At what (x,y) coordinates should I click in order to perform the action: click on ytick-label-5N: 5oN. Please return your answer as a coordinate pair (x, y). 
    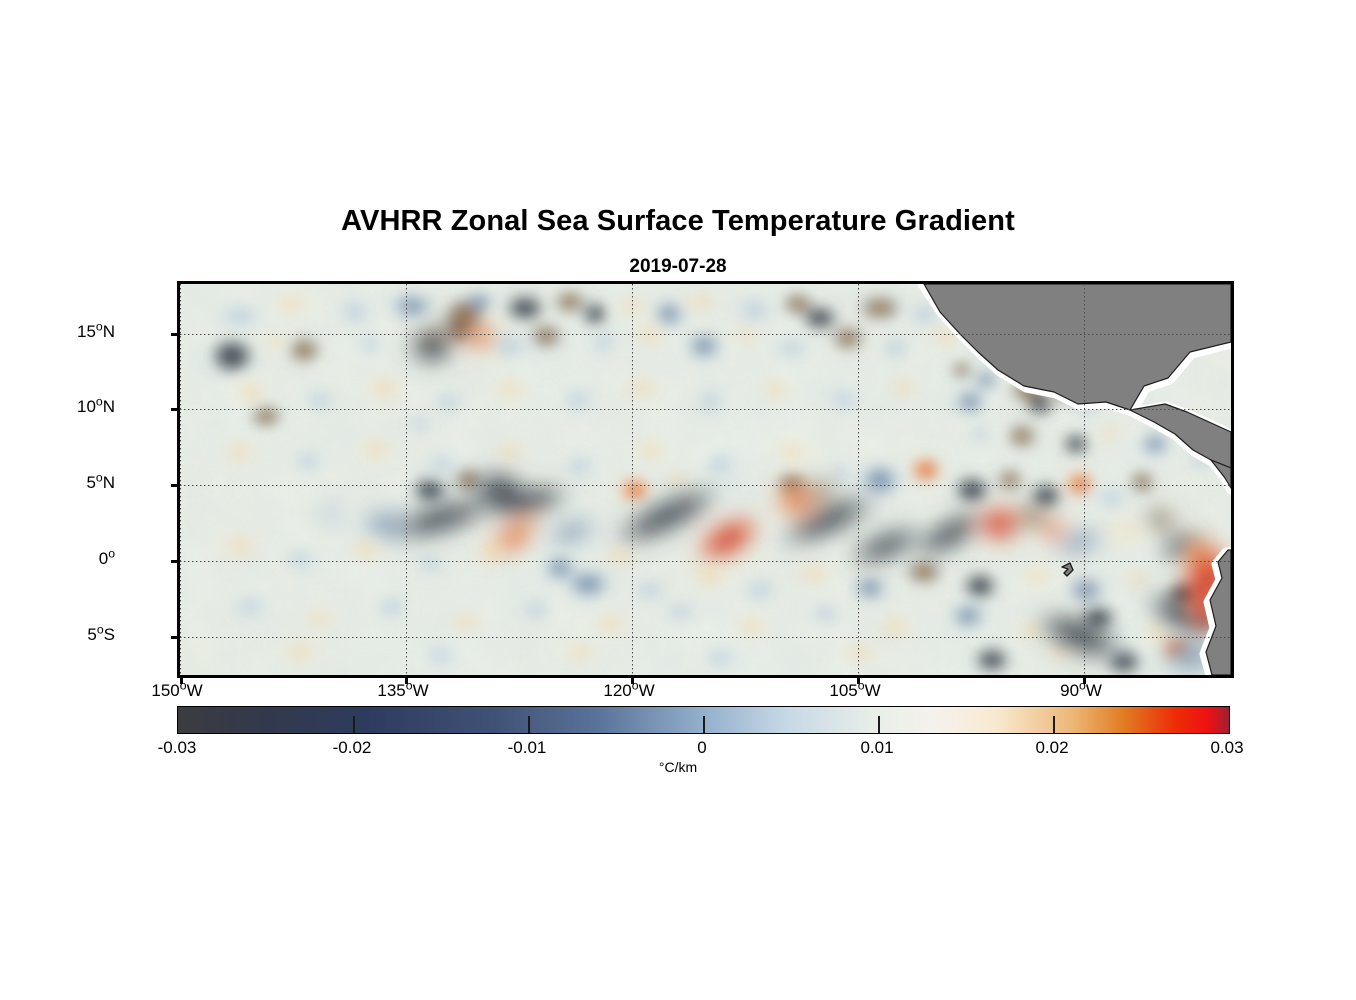
    Looking at the image, I should click on (100, 481).